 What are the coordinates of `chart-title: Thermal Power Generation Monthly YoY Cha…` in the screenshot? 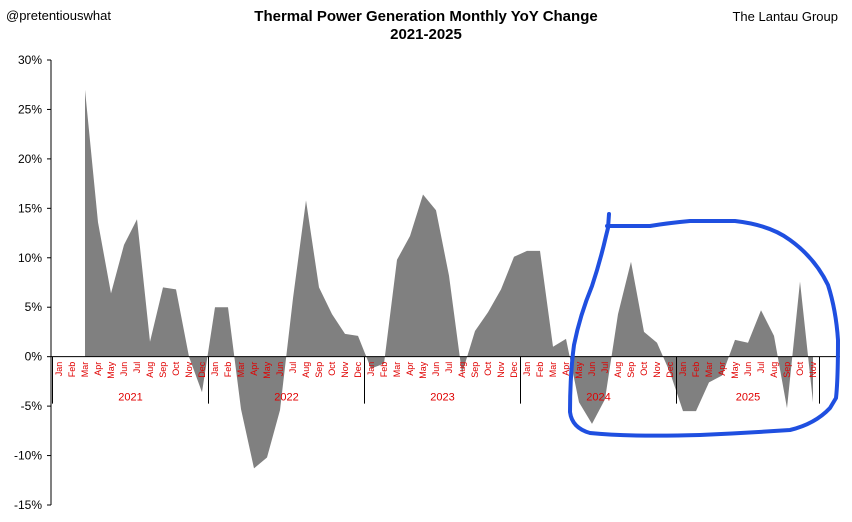 It's located at (426, 26).